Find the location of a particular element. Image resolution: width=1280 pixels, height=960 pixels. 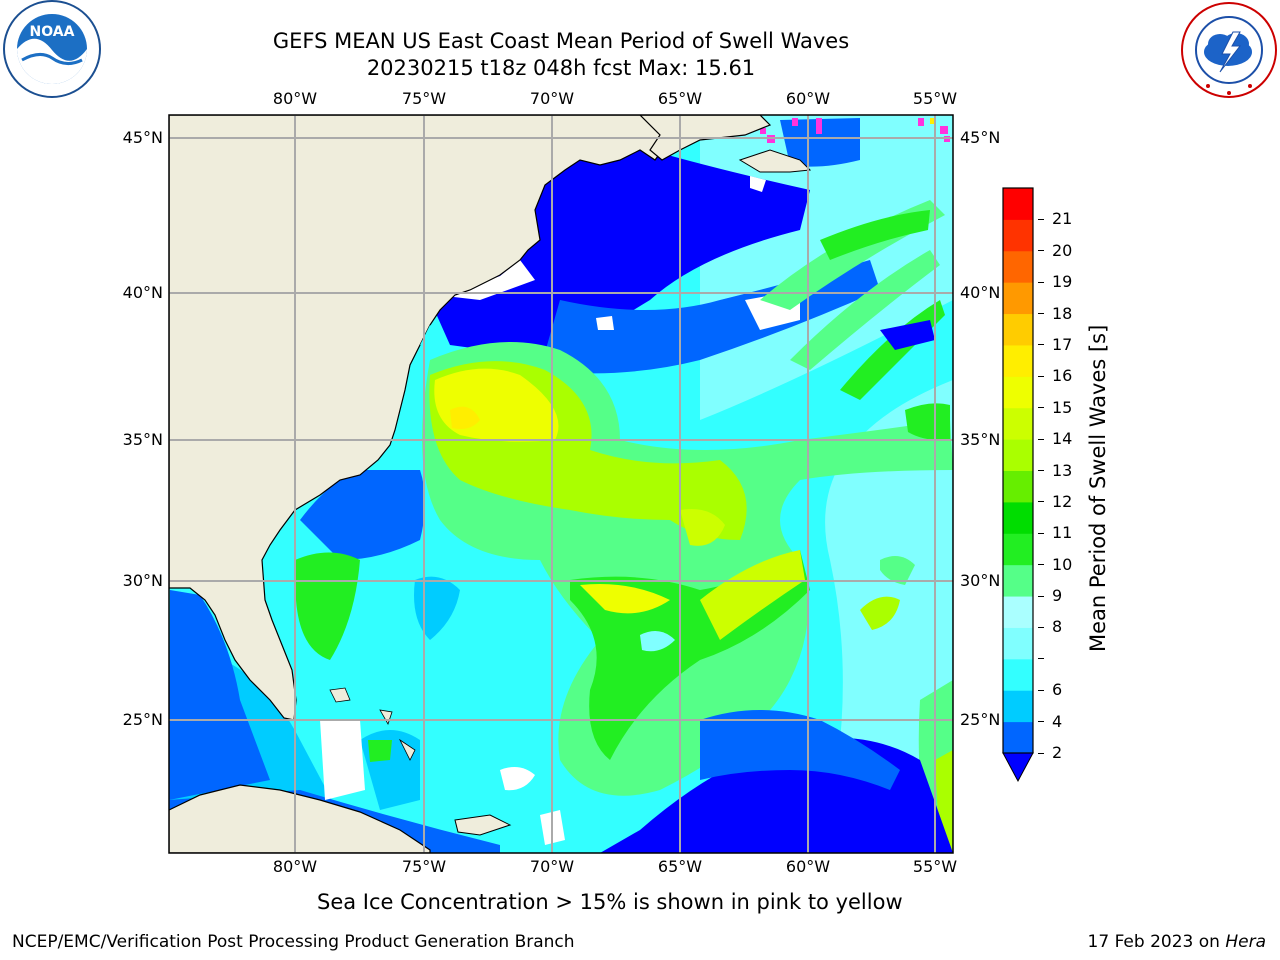

lon-label-bottom: 60°W is located at coordinates (808, 866).